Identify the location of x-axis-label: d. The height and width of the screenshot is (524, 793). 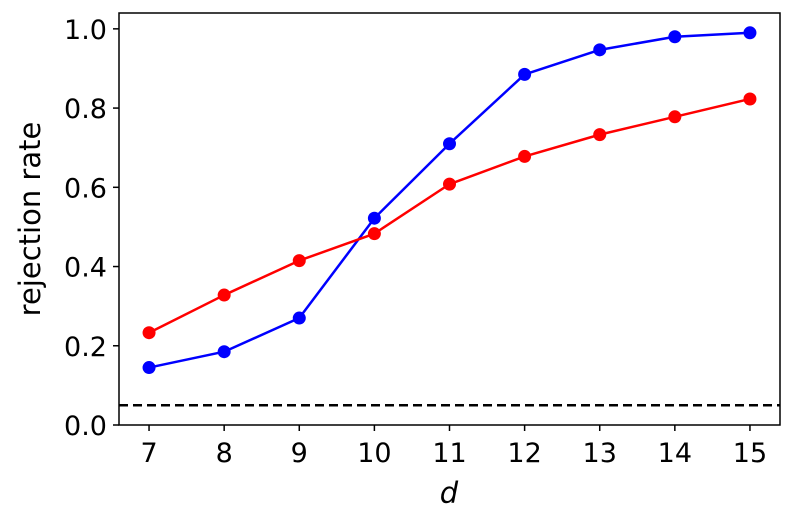
(449, 493).